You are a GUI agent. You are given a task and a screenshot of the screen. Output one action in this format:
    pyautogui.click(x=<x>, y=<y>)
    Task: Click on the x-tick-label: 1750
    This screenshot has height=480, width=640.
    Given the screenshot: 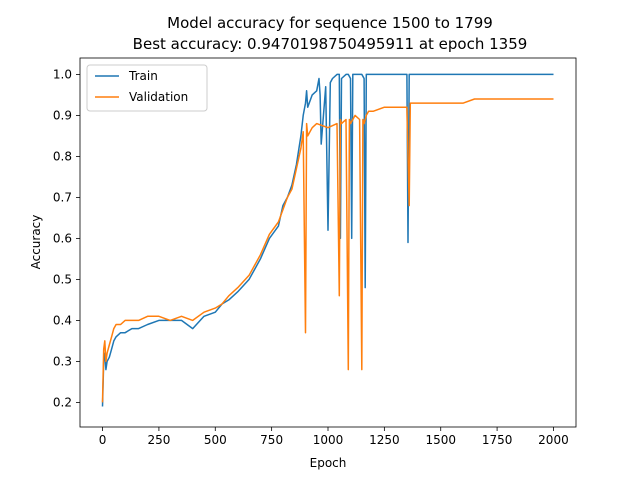 What is the action you would take?
    pyautogui.click(x=497, y=440)
    